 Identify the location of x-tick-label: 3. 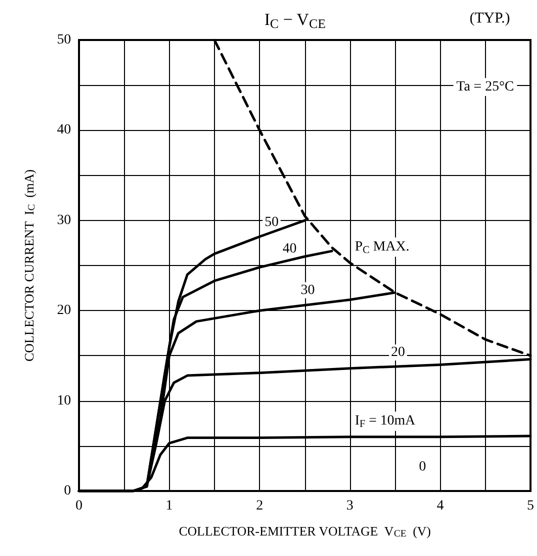
(350, 506).